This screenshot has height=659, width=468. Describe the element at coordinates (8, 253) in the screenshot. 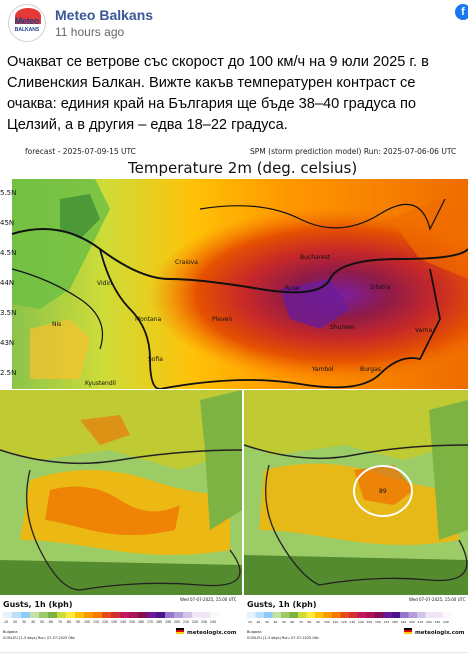

I see `lat-label: 4.5N` at that location.